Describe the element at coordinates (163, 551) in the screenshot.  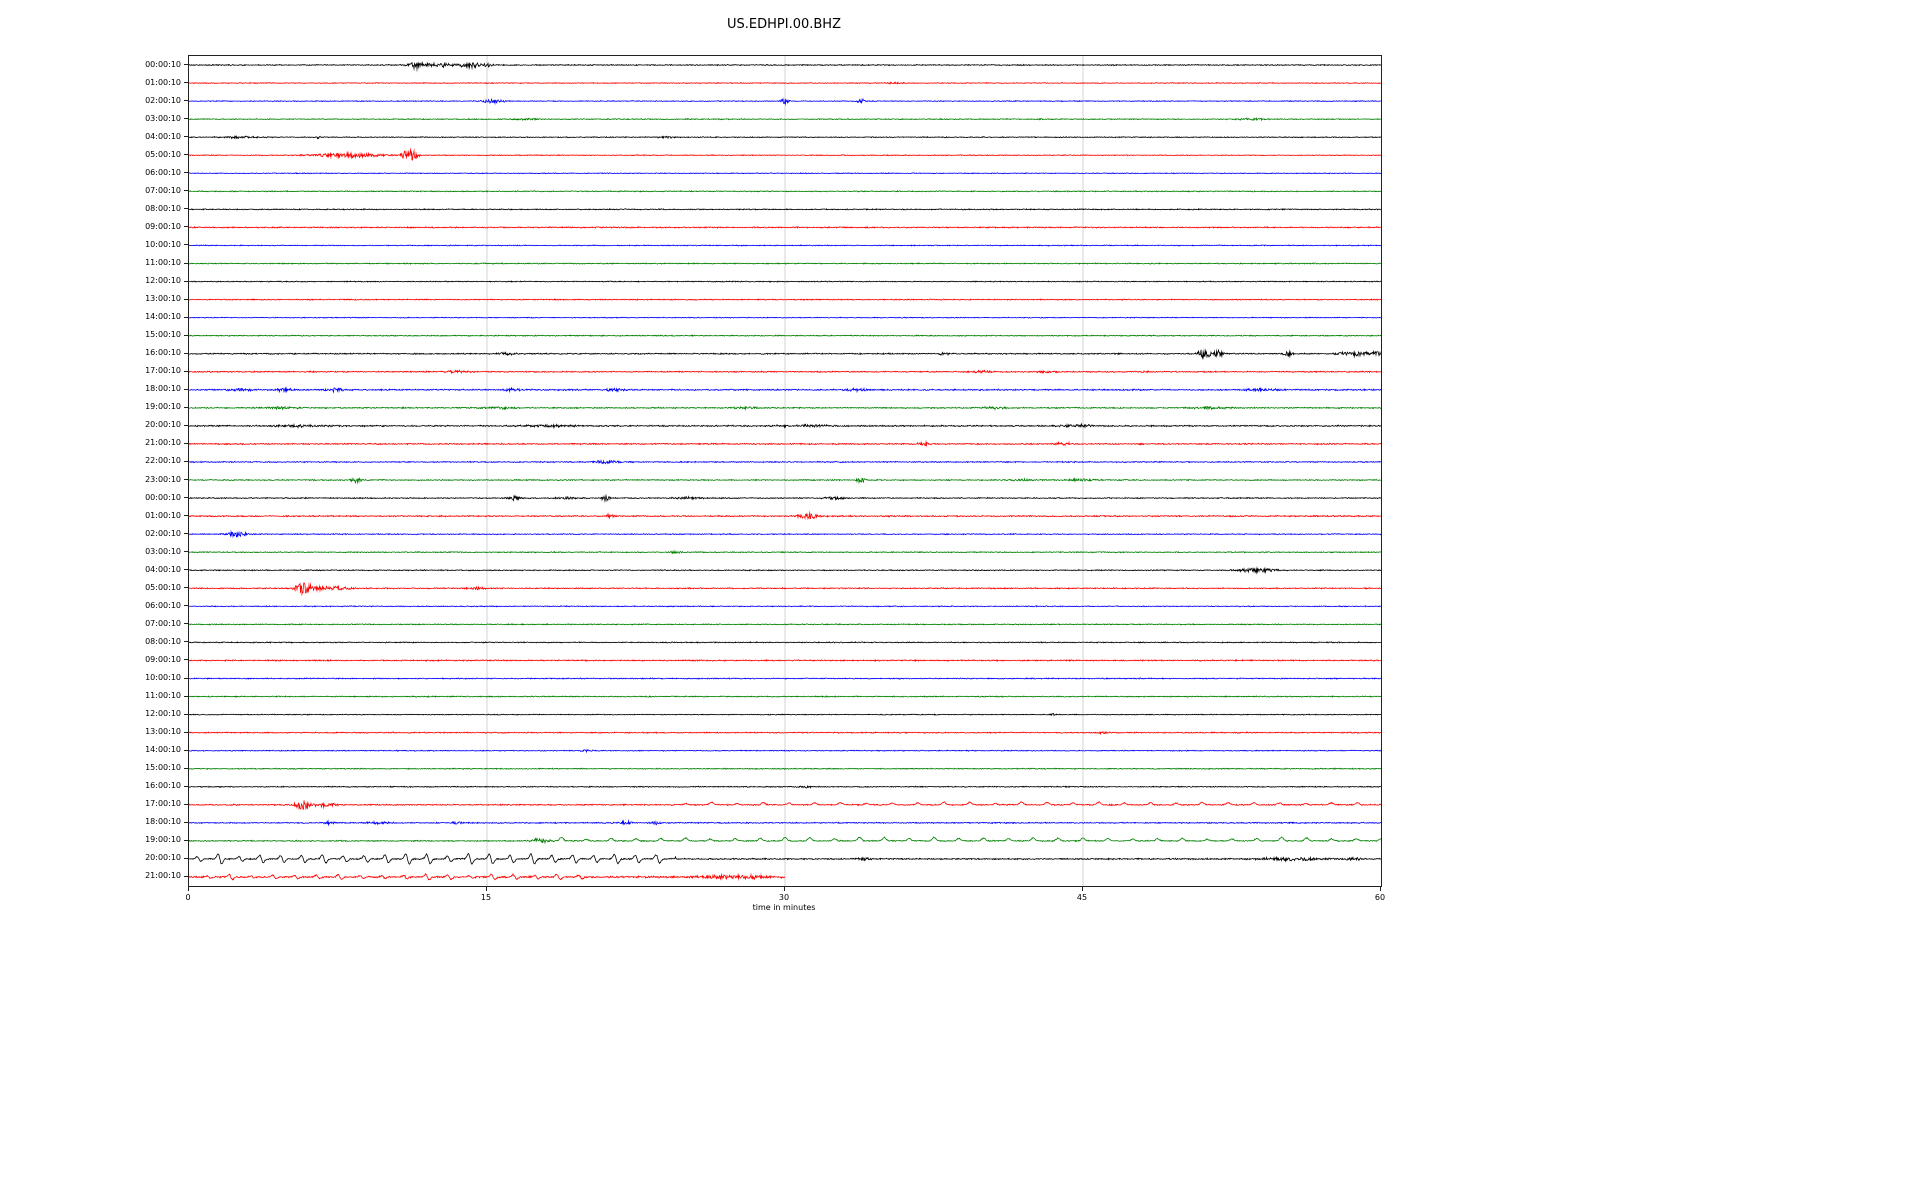
I see `row-time-label: 03:00:10` at that location.